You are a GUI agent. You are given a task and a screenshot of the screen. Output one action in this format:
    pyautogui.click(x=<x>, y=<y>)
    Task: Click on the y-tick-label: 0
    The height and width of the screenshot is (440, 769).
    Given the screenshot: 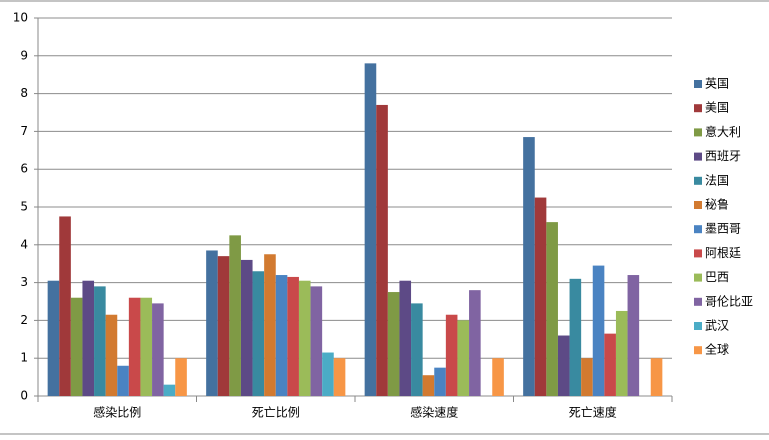 What is the action you would take?
    pyautogui.click(x=24, y=396)
    